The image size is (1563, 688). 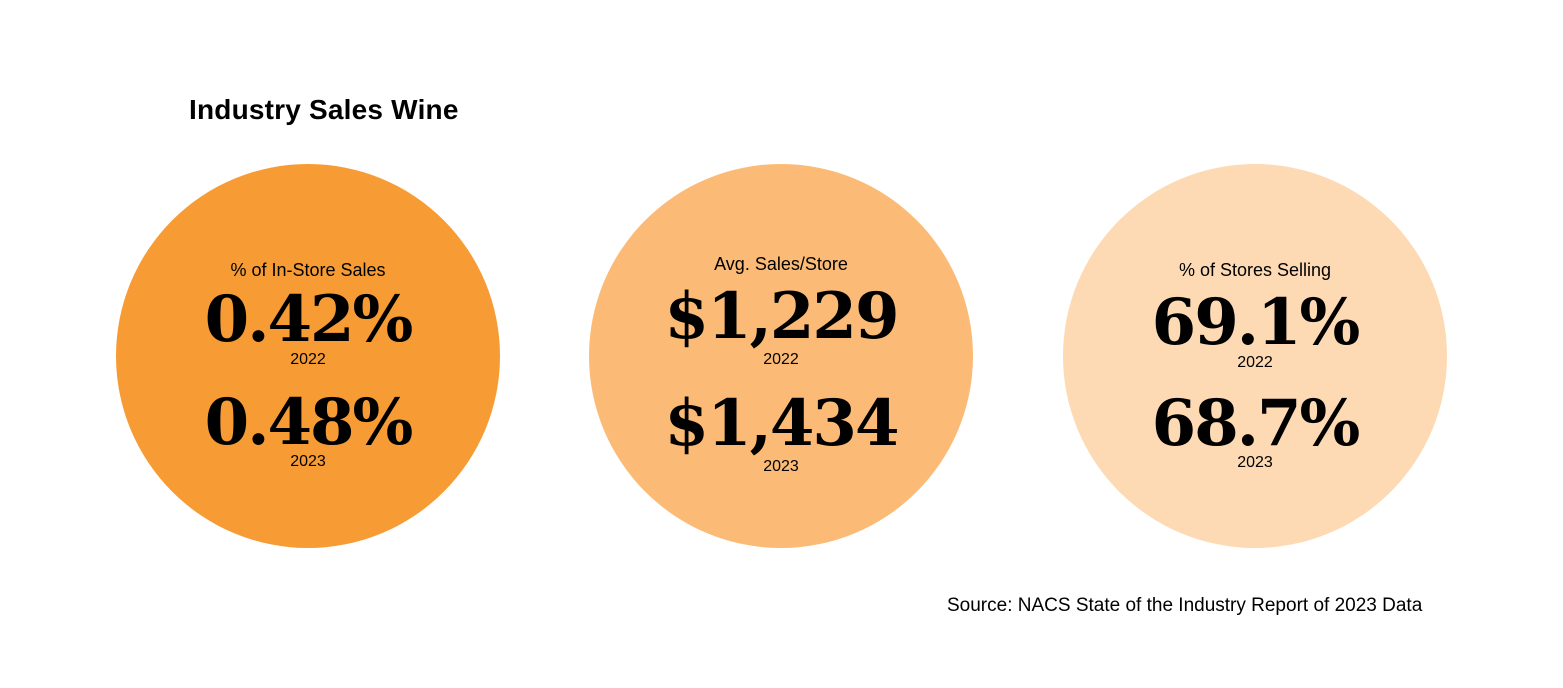 I want to click on stat-value-2023: $1,434, so click(x=782, y=423).